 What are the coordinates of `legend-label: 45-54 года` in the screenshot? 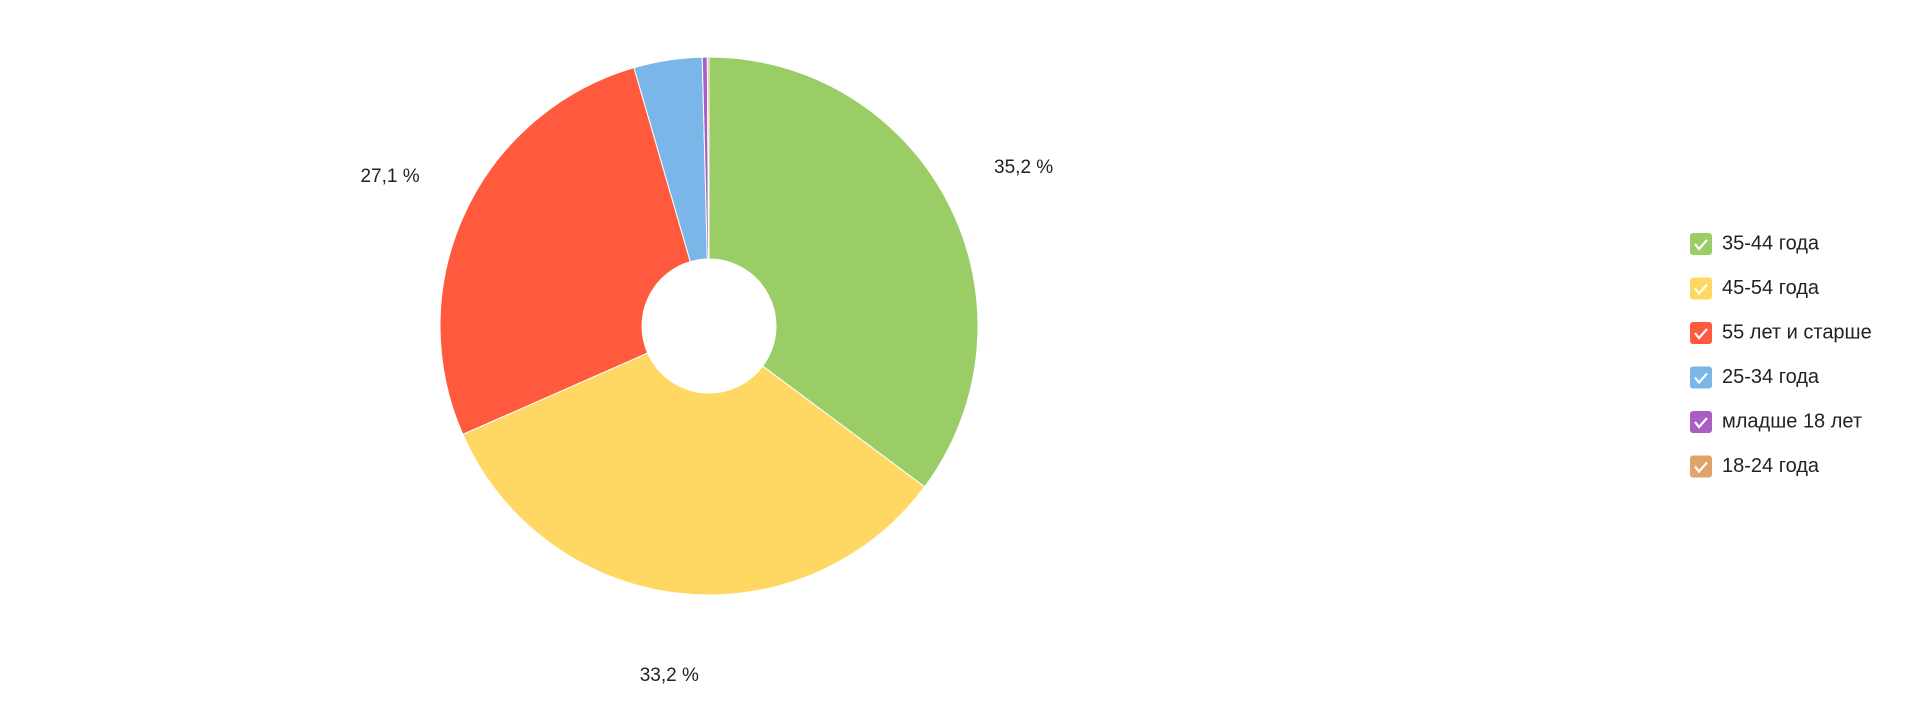 It's located at (1771, 288).